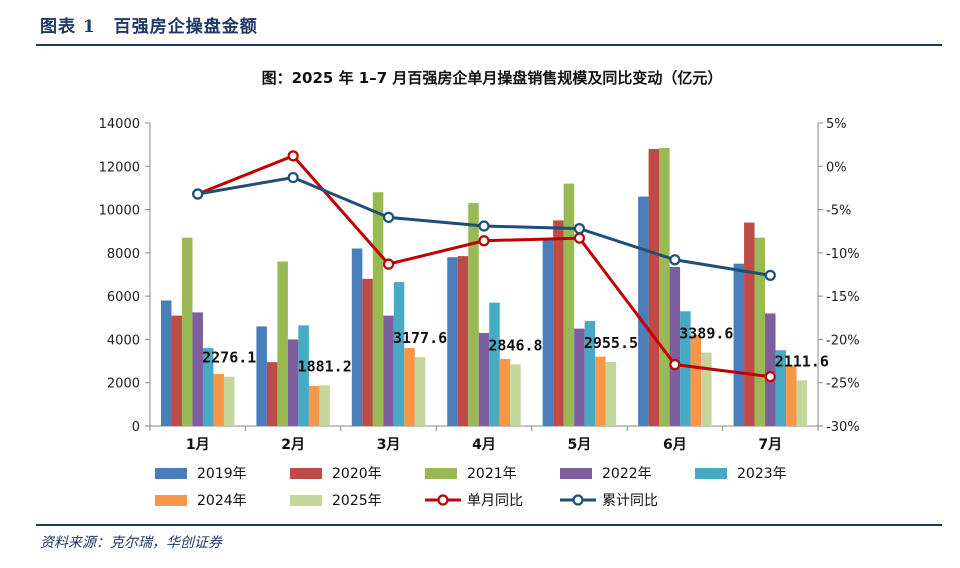  I want to click on figure-header: 图表 1 百强房企操盘金额, so click(480, 22).